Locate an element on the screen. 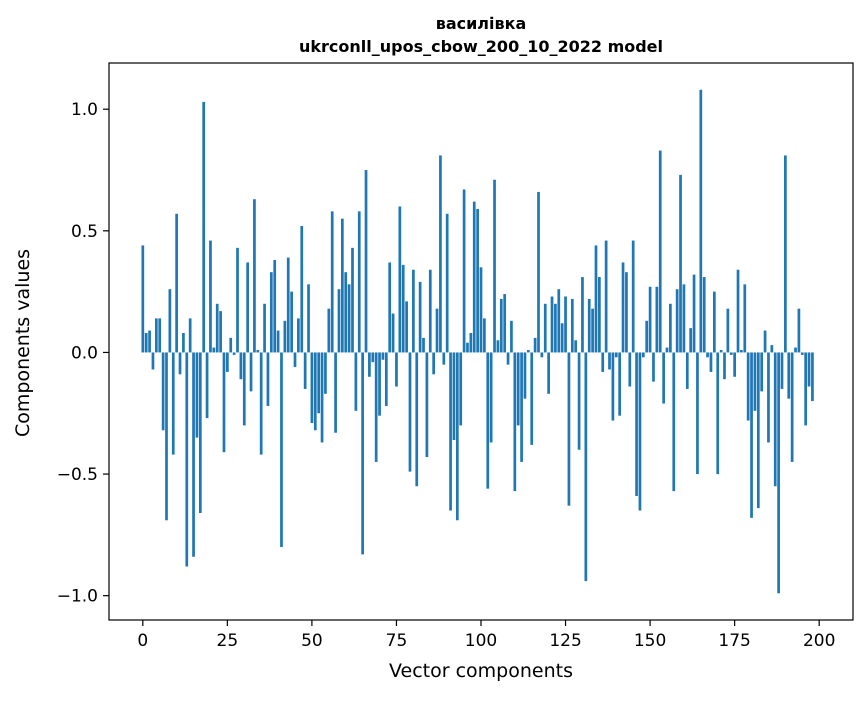 This screenshot has width=867, height=701. x-tick-label-3: 75 is located at coordinates (397, 641).